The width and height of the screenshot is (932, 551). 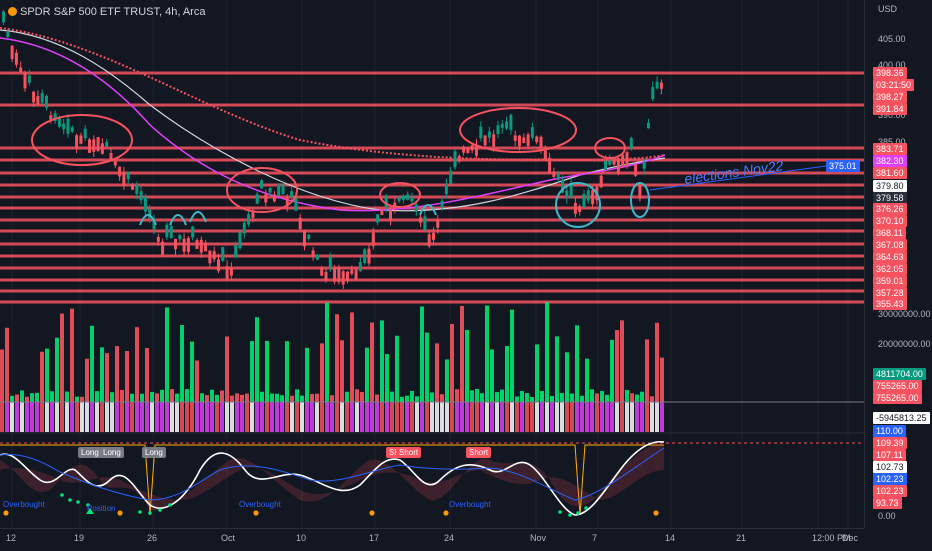 I want to click on oscillator-tag: 109.39, so click(x=890, y=443).